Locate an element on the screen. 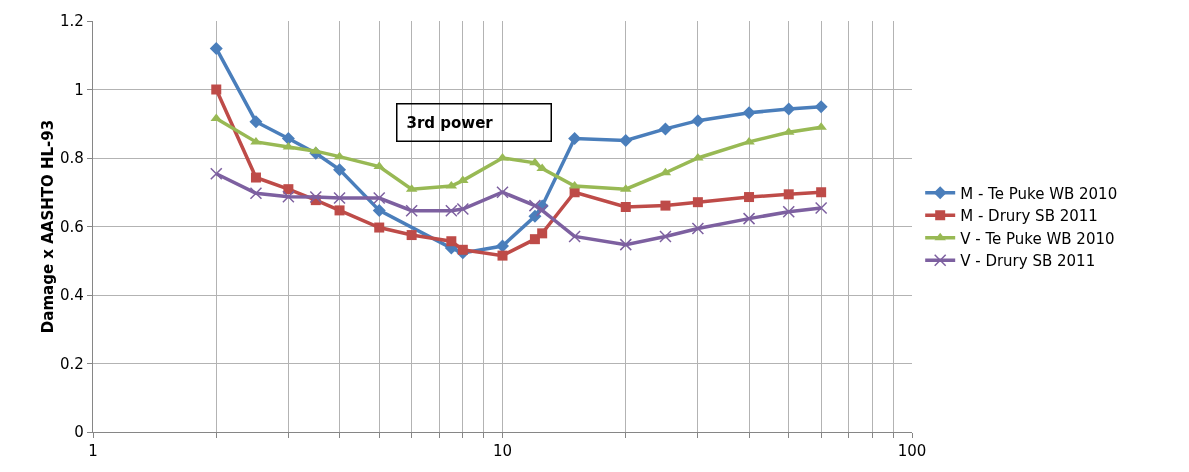  y-axis-title: Damage x AASHTO HL-93 is located at coordinates (47, 226).